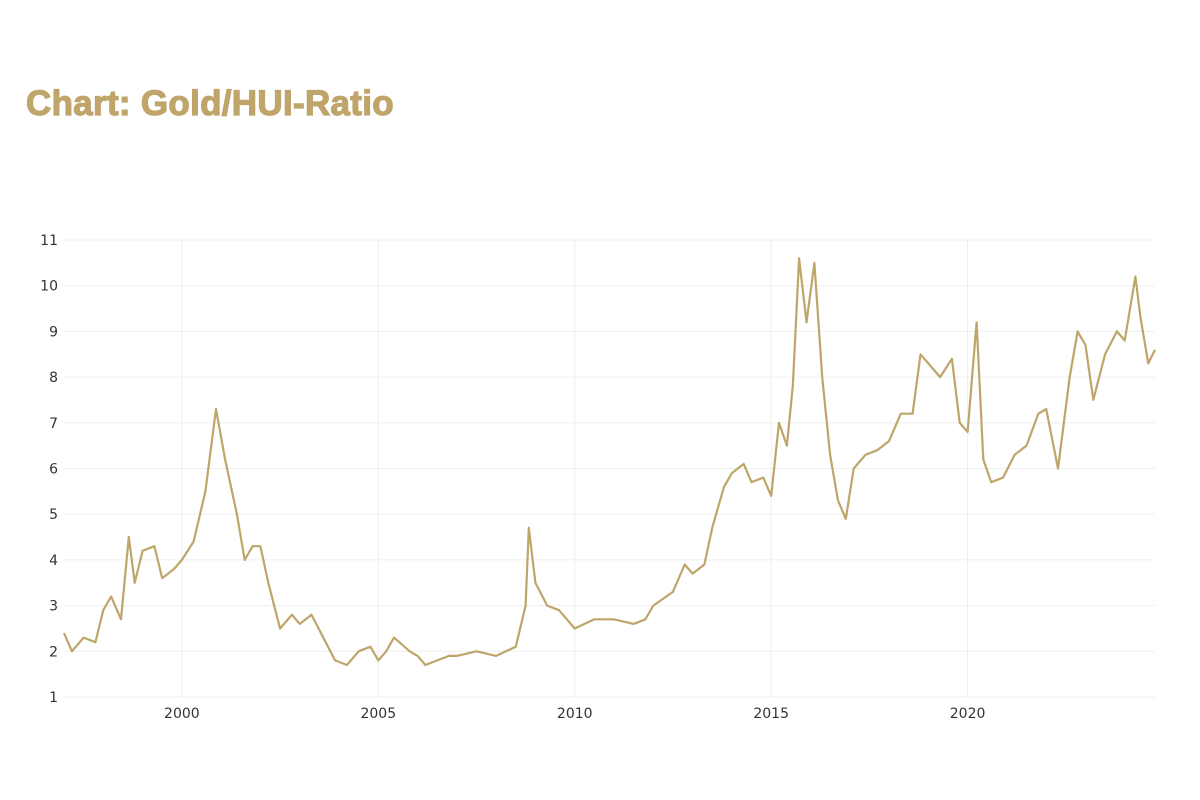  Describe the element at coordinates (53, 561) in the screenshot. I see `y-tick-label: 4` at that location.